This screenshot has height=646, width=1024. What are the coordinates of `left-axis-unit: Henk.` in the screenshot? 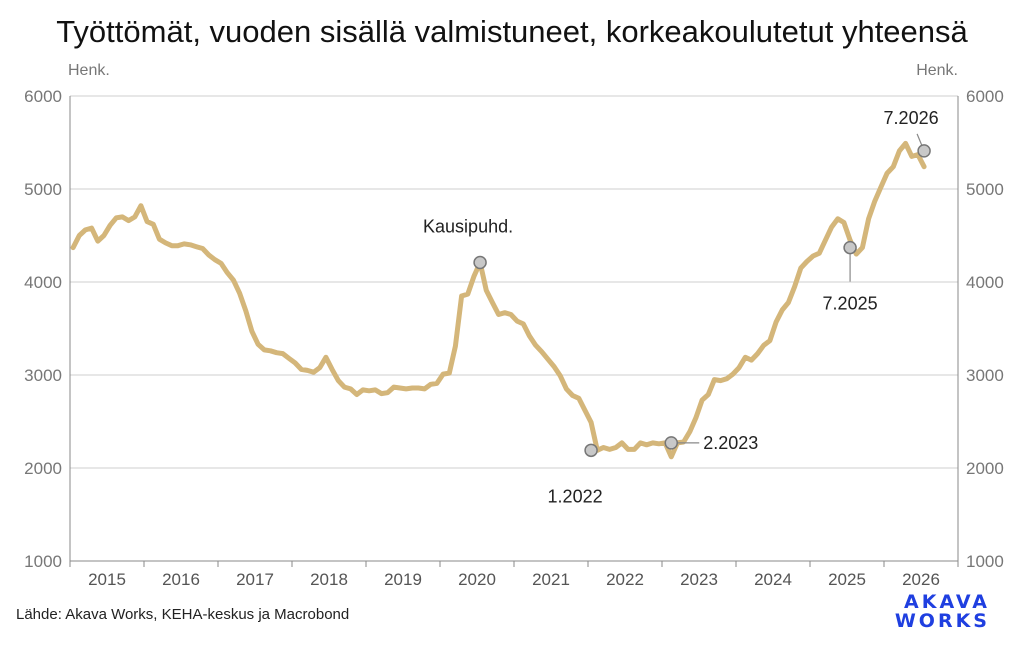 It's located at (89, 70).